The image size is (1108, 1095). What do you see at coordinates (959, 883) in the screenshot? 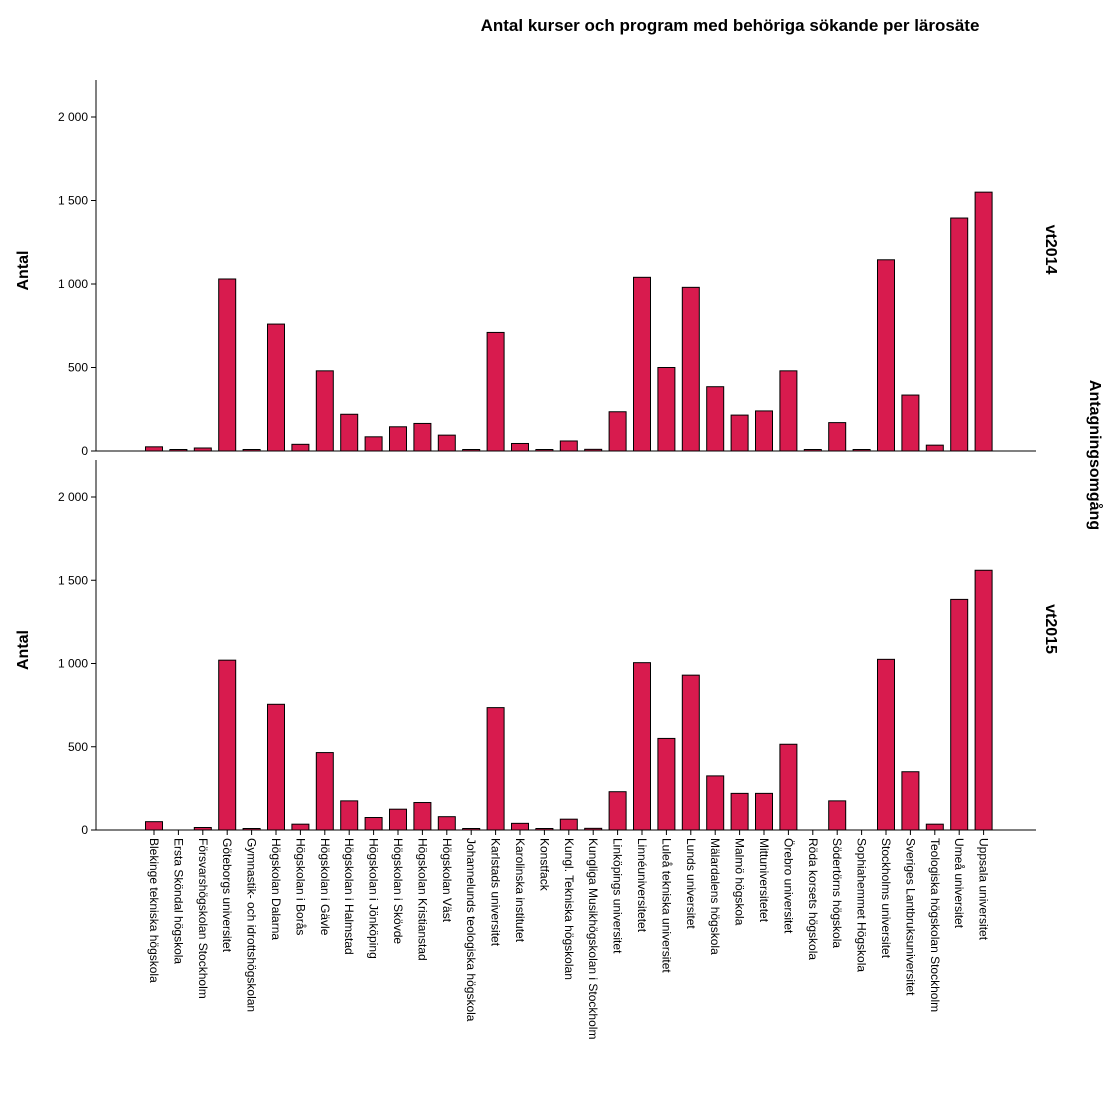
I see `x-tick-label: Umeå universitet` at bounding box center [959, 883].